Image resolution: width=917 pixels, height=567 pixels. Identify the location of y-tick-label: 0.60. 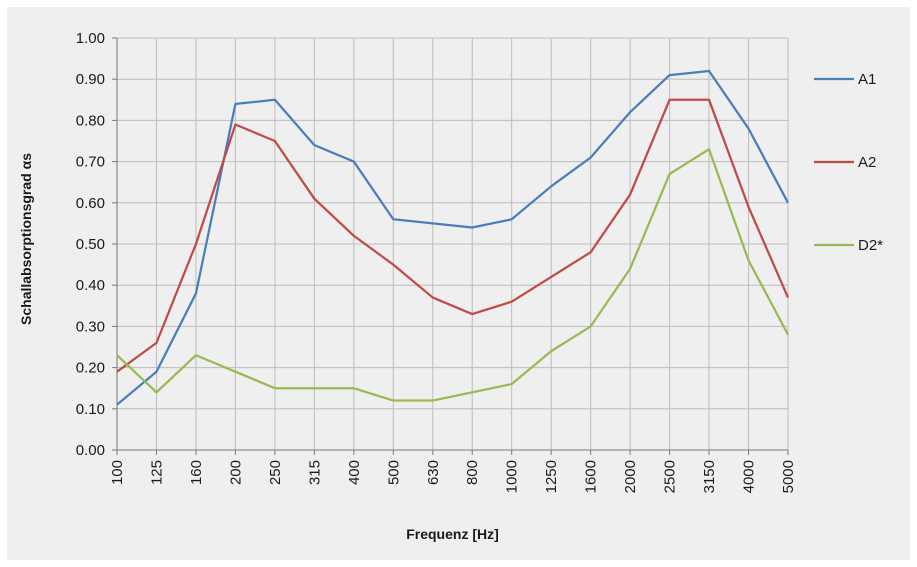
(90, 203).